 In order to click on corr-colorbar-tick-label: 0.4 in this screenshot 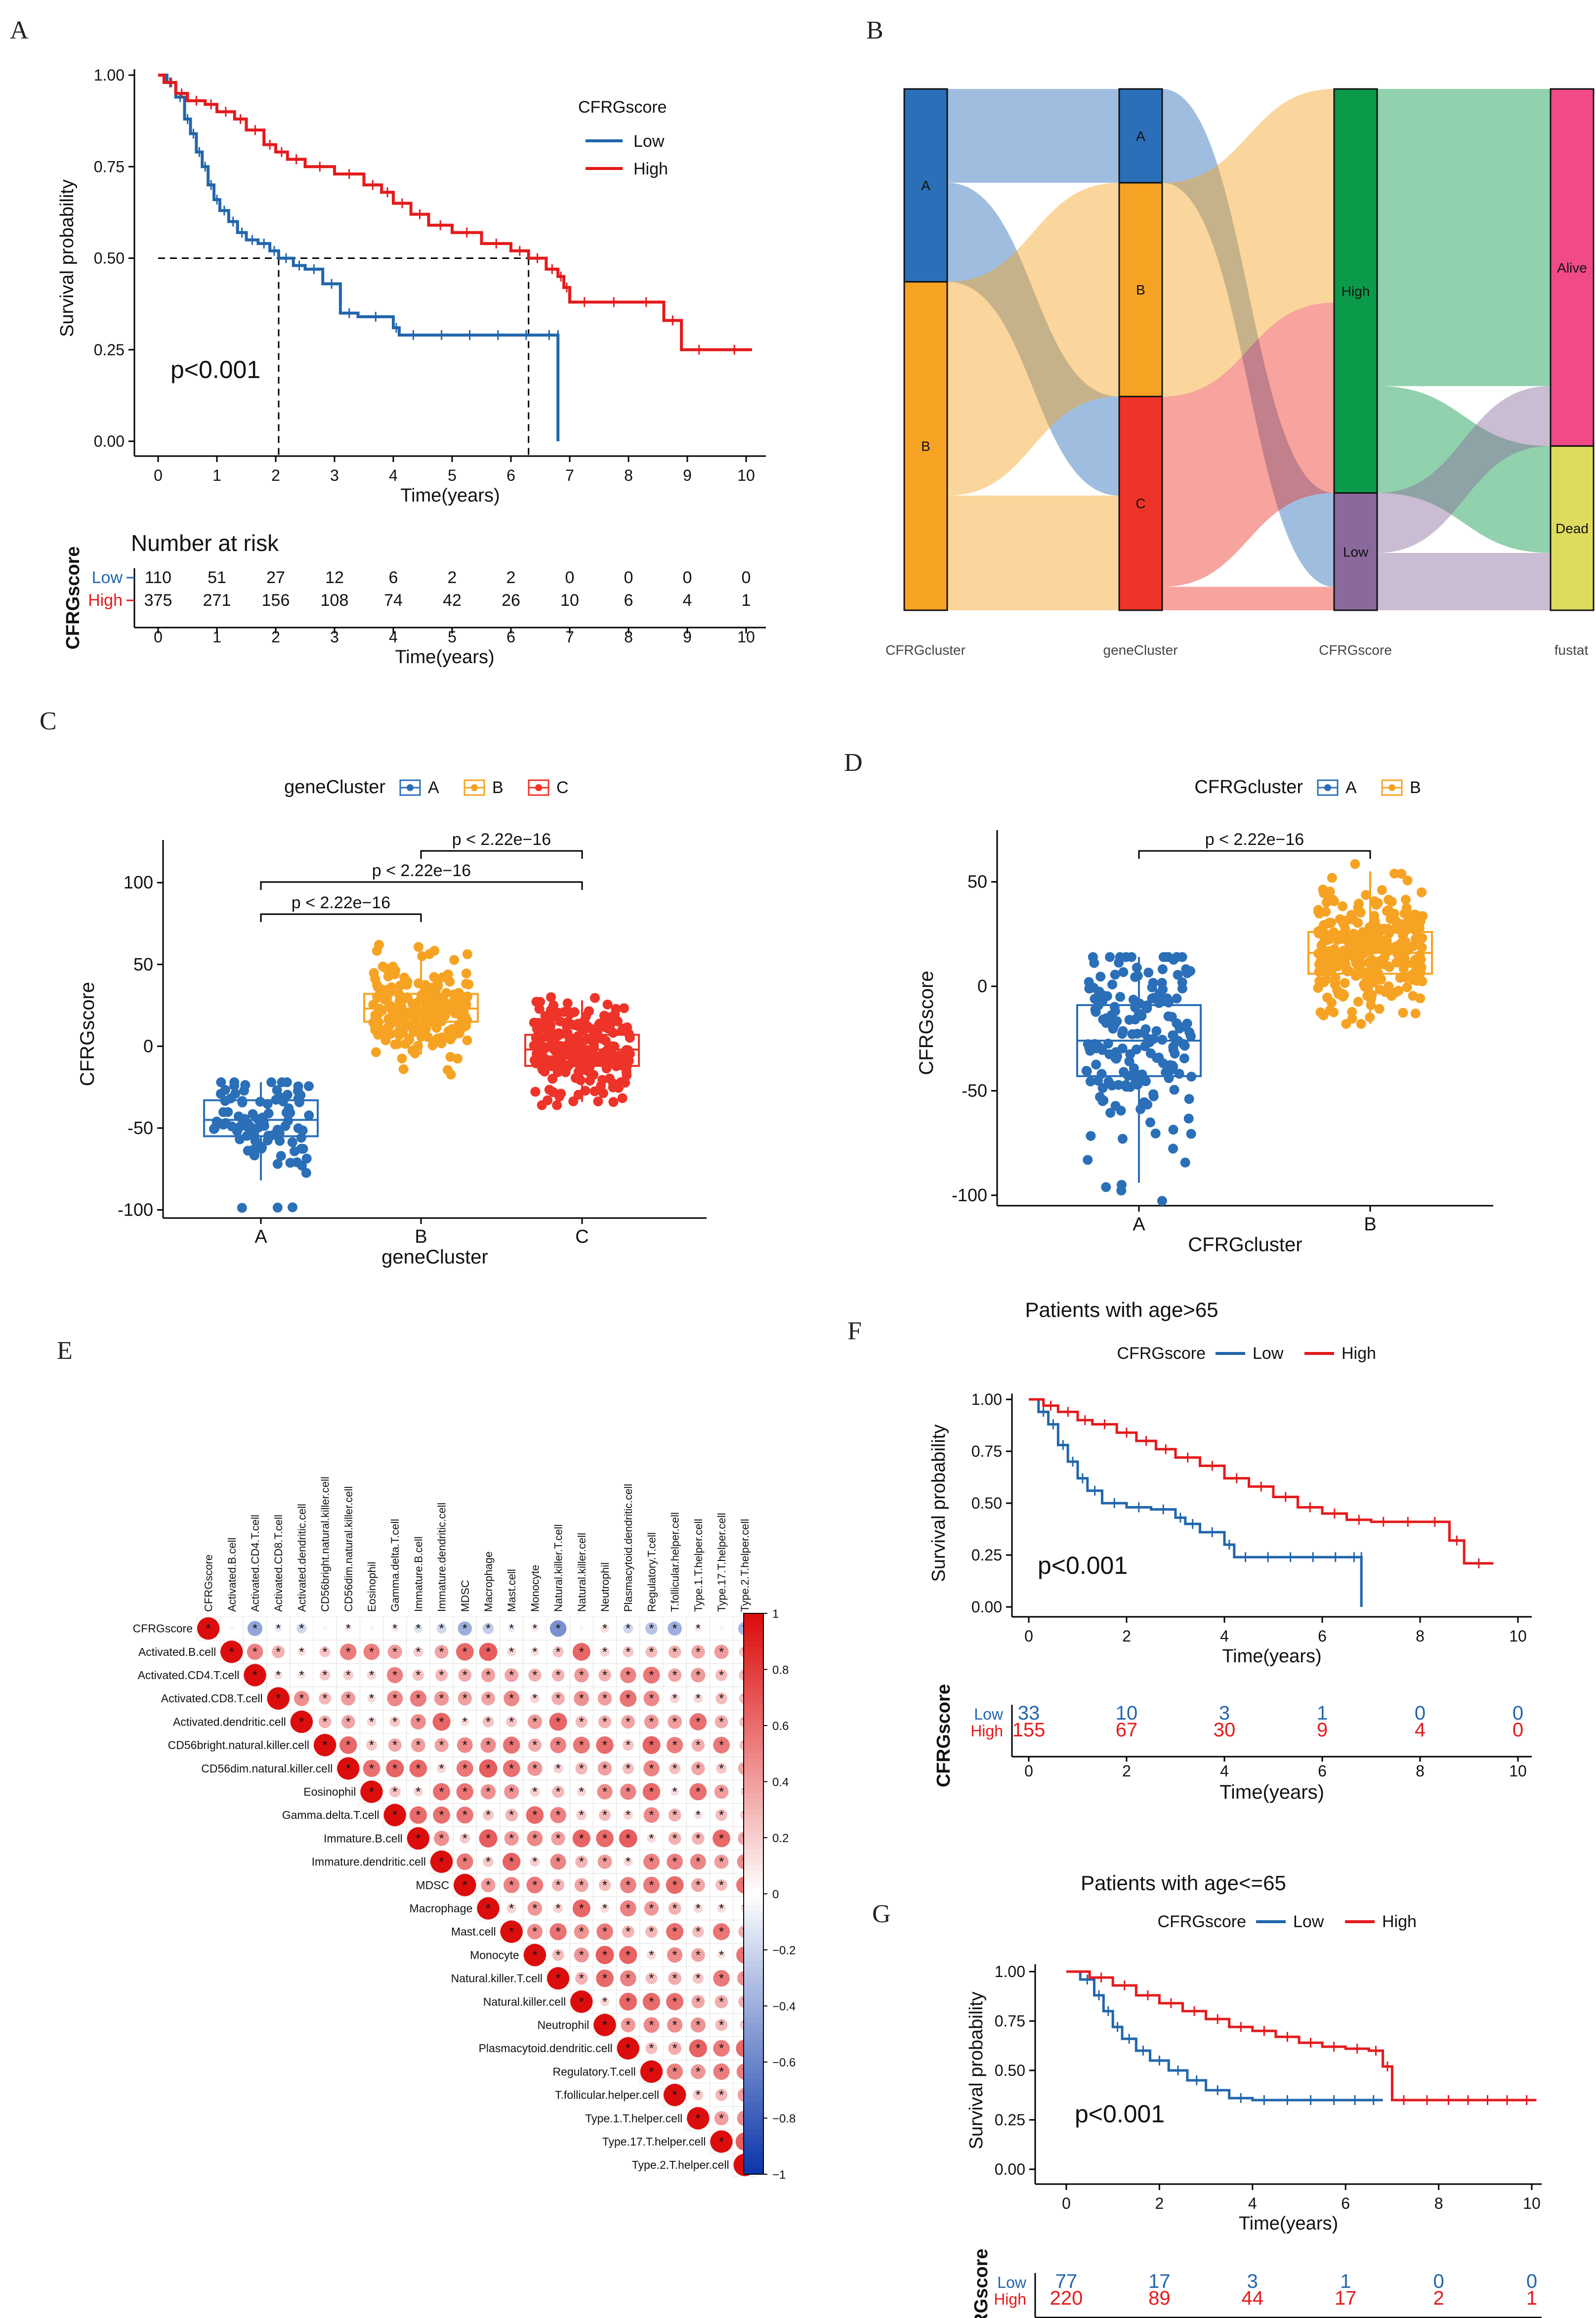, I will do `click(780, 1782)`.